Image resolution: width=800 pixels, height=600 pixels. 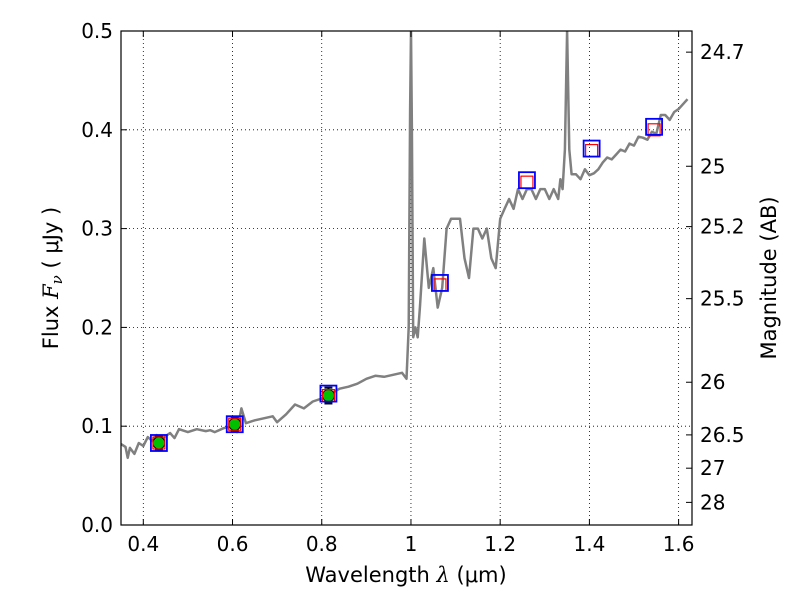 I want to click on x-tick-label: 0.8, so click(x=322, y=544).